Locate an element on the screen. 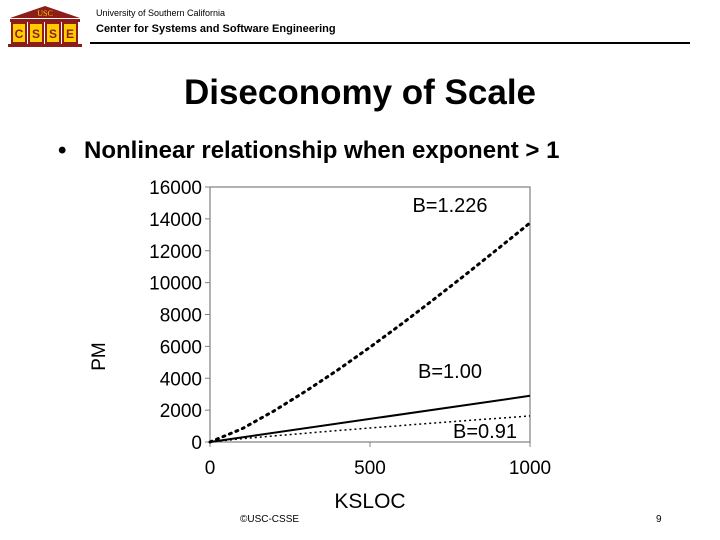  series-label: B=0.91 is located at coordinates (485, 432).